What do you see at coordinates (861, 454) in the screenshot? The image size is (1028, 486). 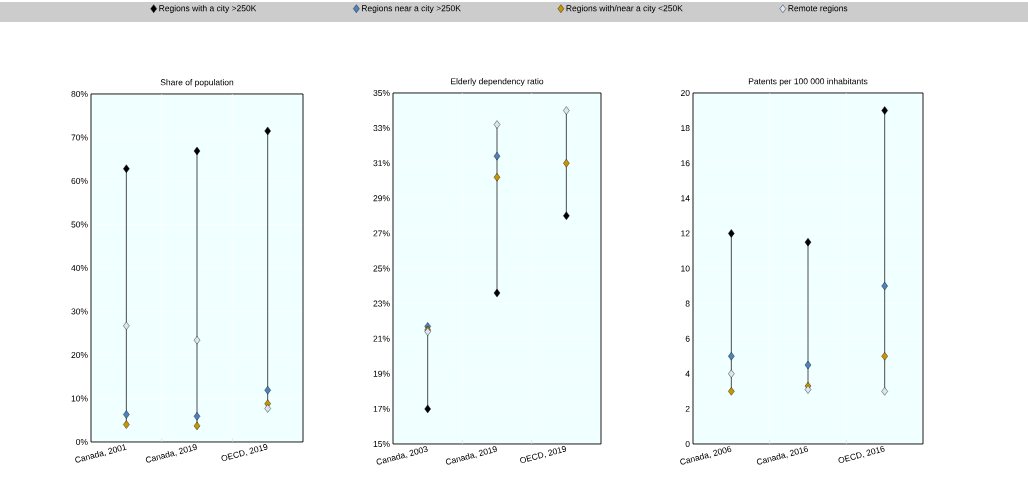 I see `x-tick-label: OECD, 2016` at bounding box center [861, 454].